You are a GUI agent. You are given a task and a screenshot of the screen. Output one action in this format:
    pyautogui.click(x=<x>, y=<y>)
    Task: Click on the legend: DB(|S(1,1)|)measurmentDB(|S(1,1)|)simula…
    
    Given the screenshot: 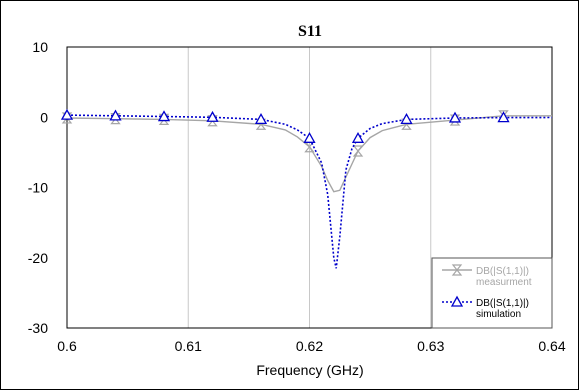 What is the action you would take?
    pyautogui.click(x=492, y=293)
    